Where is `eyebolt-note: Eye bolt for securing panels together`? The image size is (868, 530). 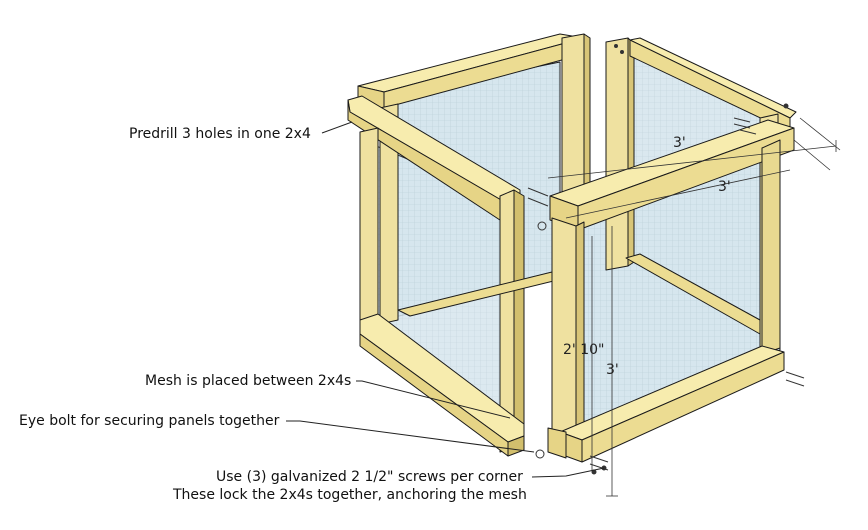 eyebolt-note: Eye bolt for securing panels together is located at coordinates (149, 421).